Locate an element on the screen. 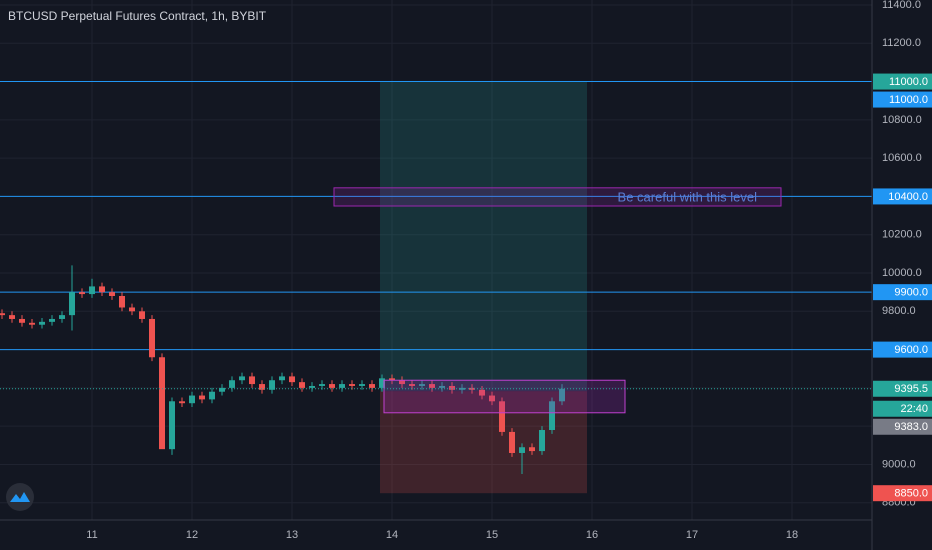  y-tick-label: 11400.0 is located at coordinates (901, 5).